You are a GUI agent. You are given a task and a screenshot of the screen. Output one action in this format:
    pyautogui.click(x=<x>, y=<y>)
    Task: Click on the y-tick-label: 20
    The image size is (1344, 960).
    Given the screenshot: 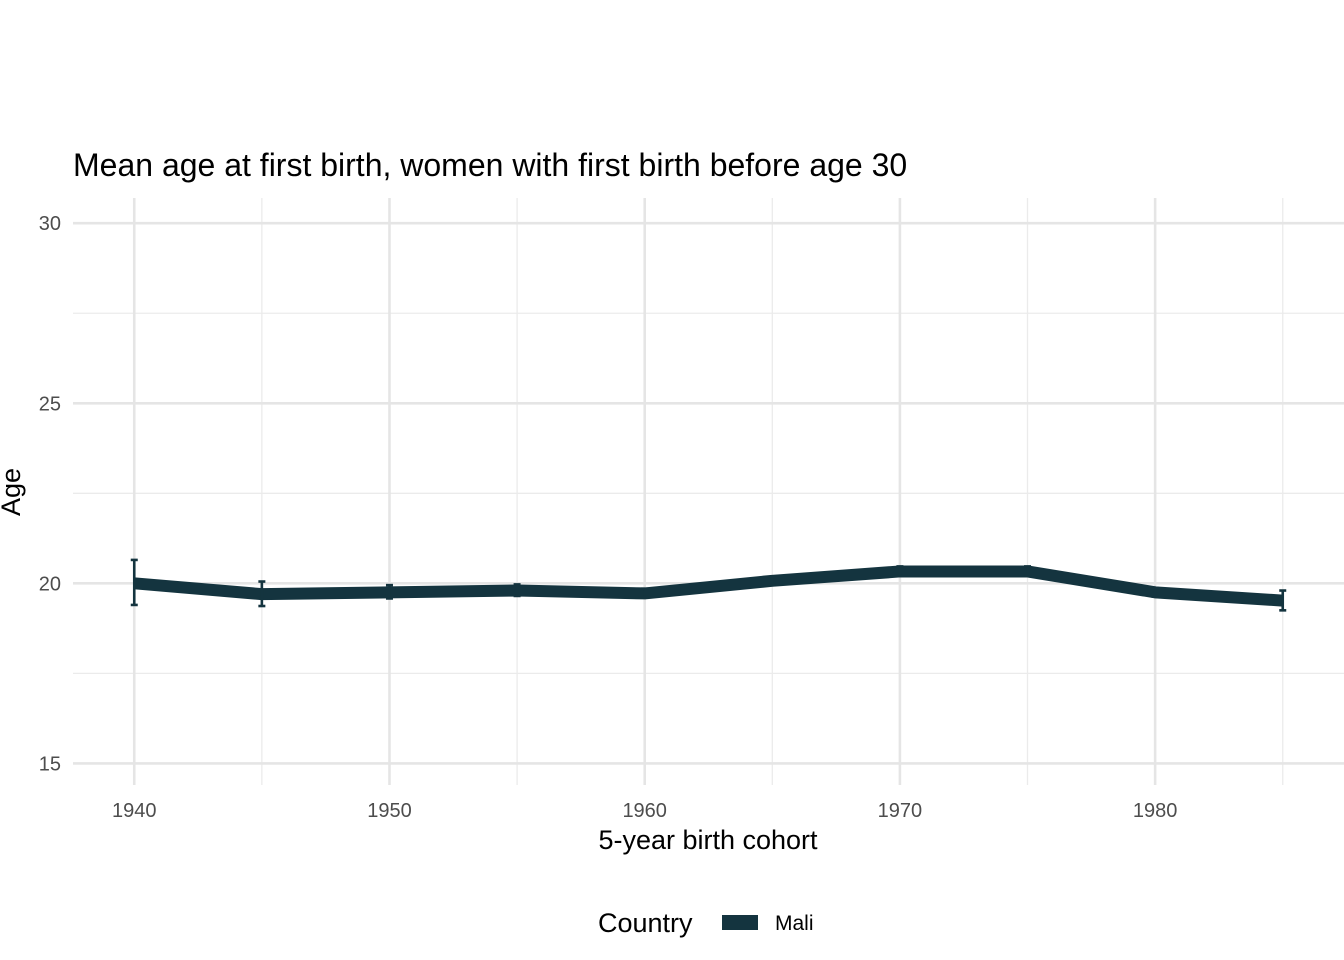 What is the action you would take?
    pyautogui.click(x=50, y=584)
    